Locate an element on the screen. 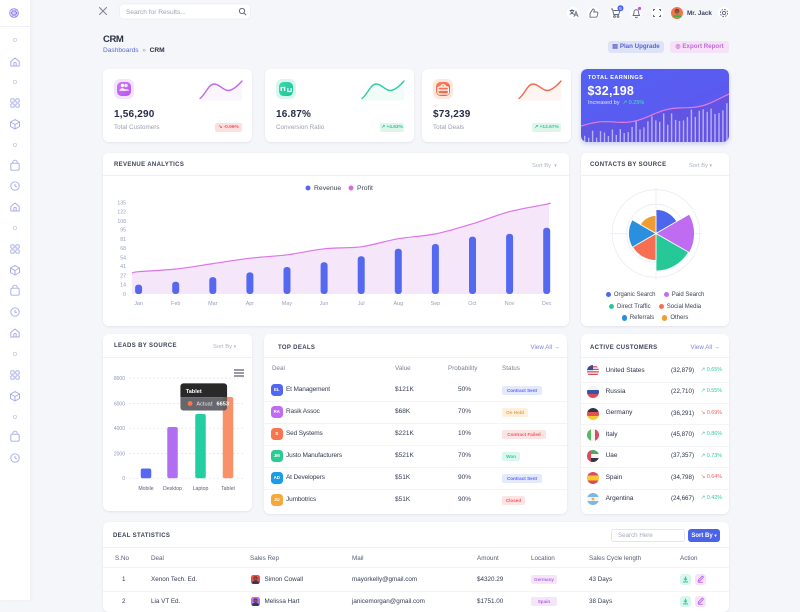  svg-text: 122 is located at coordinates (121, 212).